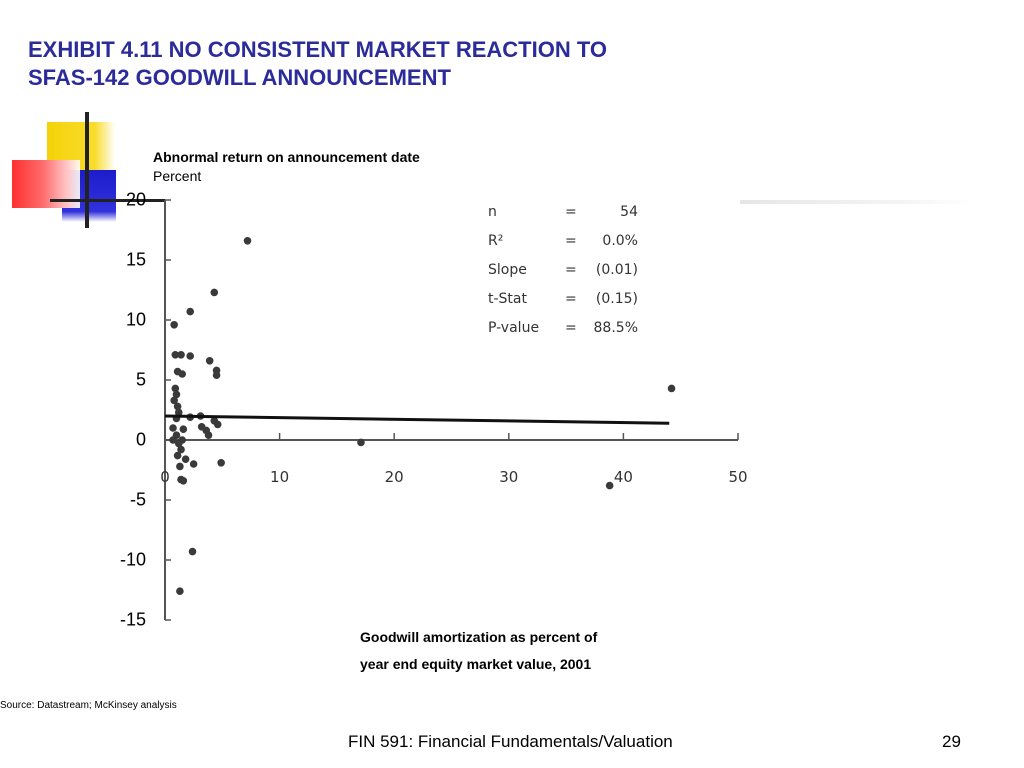  I want to click on y-tick-label: 20, so click(135, 199).